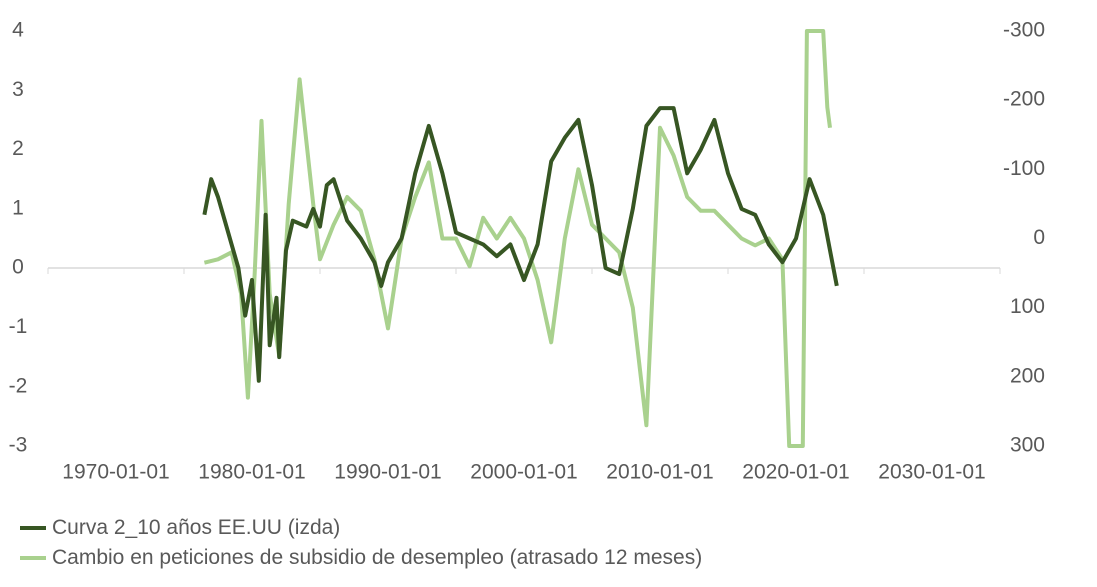 Image resolution: width=1097 pixels, height=587 pixels. What do you see at coordinates (523, 472) in the screenshot?
I see `x-tick-label: 2000-01-01` at bounding box center [523, 472].